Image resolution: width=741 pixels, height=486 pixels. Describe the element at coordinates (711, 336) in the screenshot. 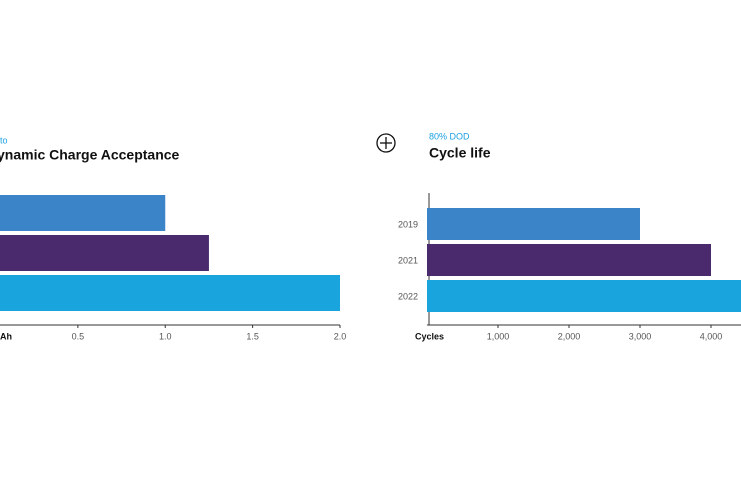

I see `x-tick-label: 4,000` at that location.